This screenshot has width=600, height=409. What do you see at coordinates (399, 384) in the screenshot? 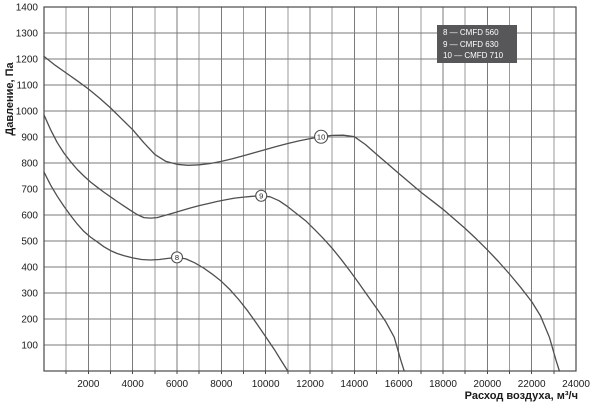
I see `x-tick-label: 16000` at bounding box center [399, 384].